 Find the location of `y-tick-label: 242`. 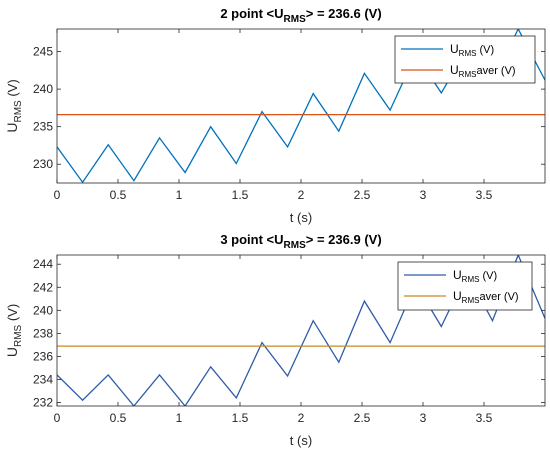

y-tick-label: 242 is located at coordinates (43, 287).